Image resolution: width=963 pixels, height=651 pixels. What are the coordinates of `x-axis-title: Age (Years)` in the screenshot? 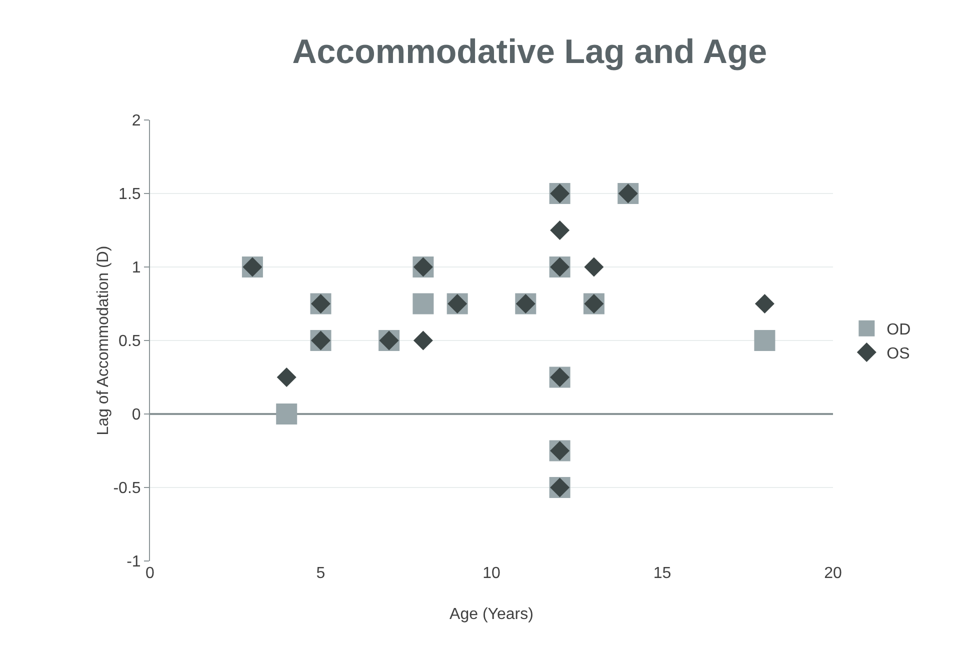 It's located at (492, 614).